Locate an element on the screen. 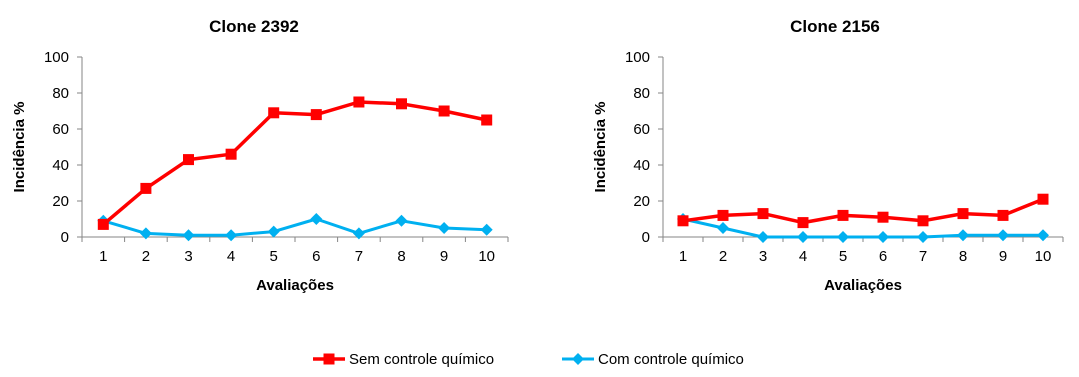 The width and height of the screenshot is (1079, 377). legend-item-2: Com controle químico is located at coordinates (653, 359).